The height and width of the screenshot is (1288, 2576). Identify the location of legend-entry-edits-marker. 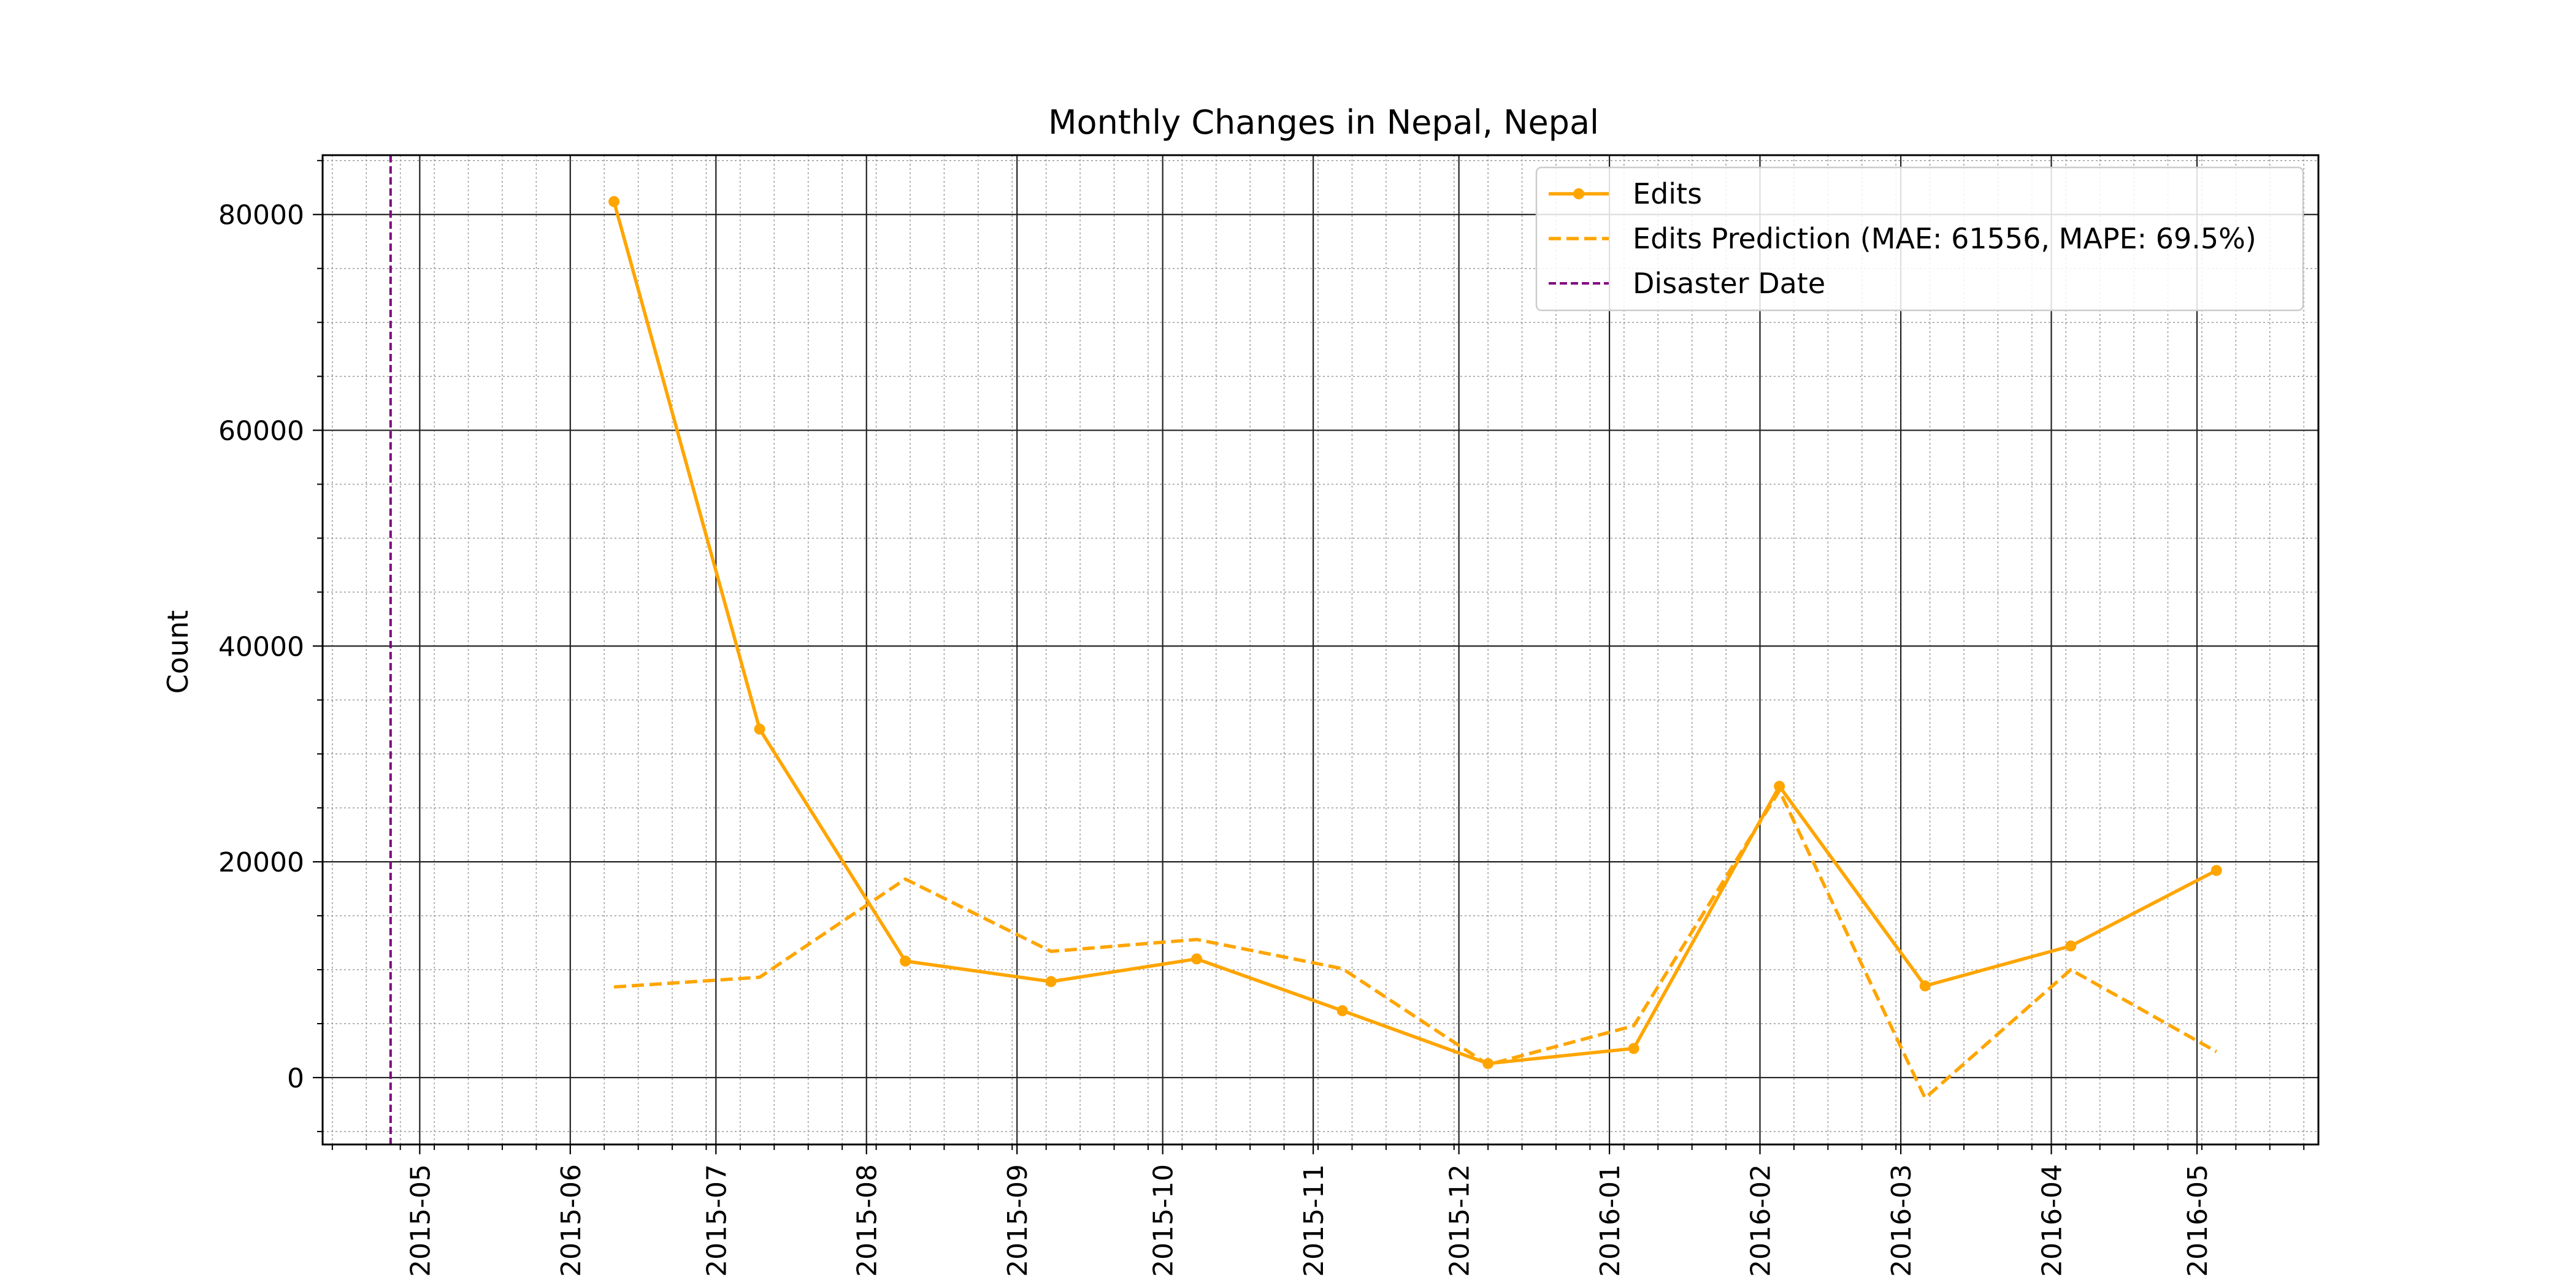
(1578, 193).